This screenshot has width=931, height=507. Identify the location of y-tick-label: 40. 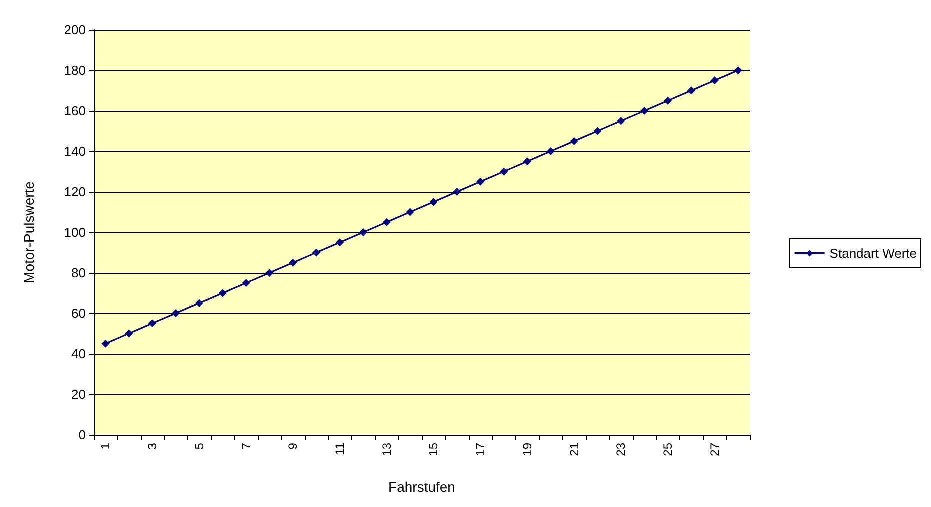
(79, 354).